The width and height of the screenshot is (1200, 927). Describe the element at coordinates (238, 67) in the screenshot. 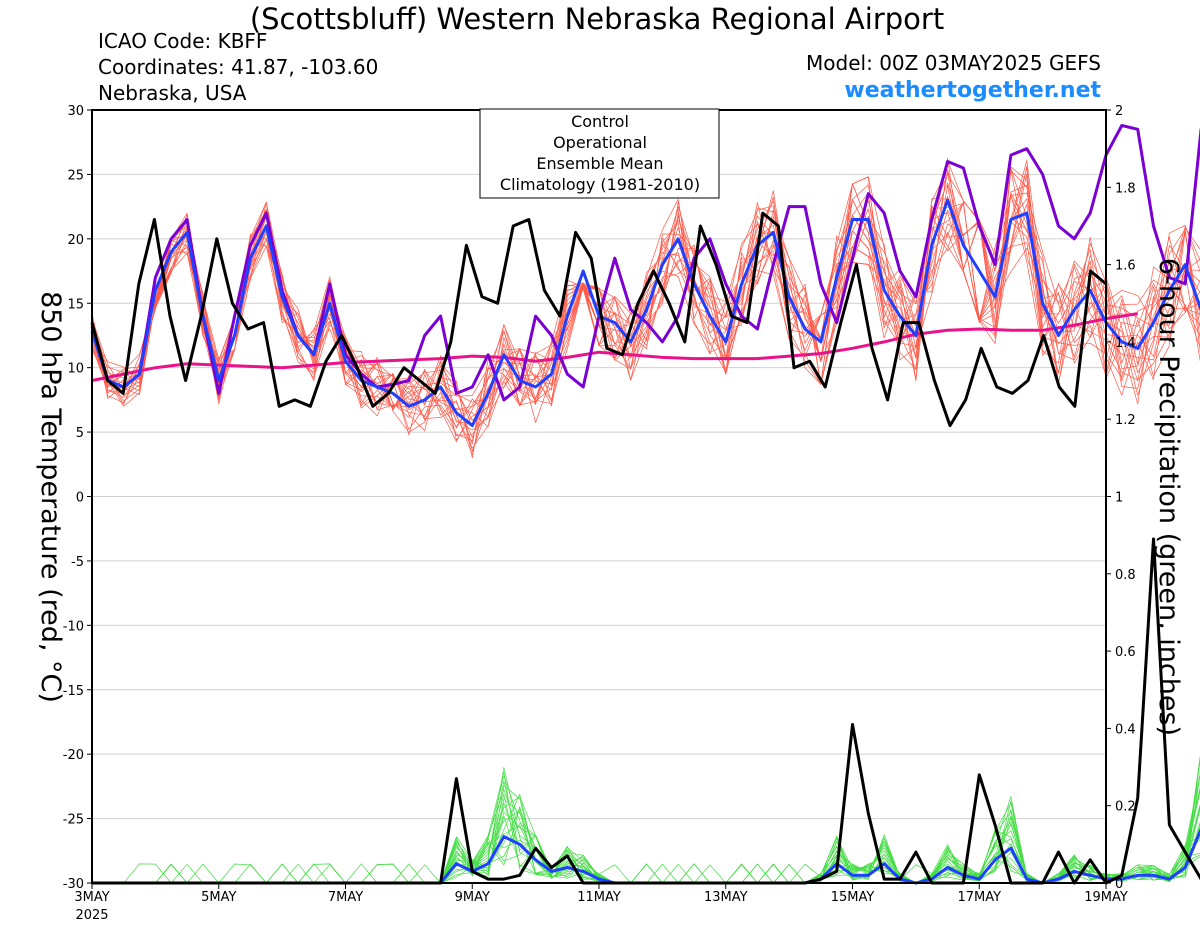

I see `coordinates: Coordinates: 41.87, -103.60` at that location.